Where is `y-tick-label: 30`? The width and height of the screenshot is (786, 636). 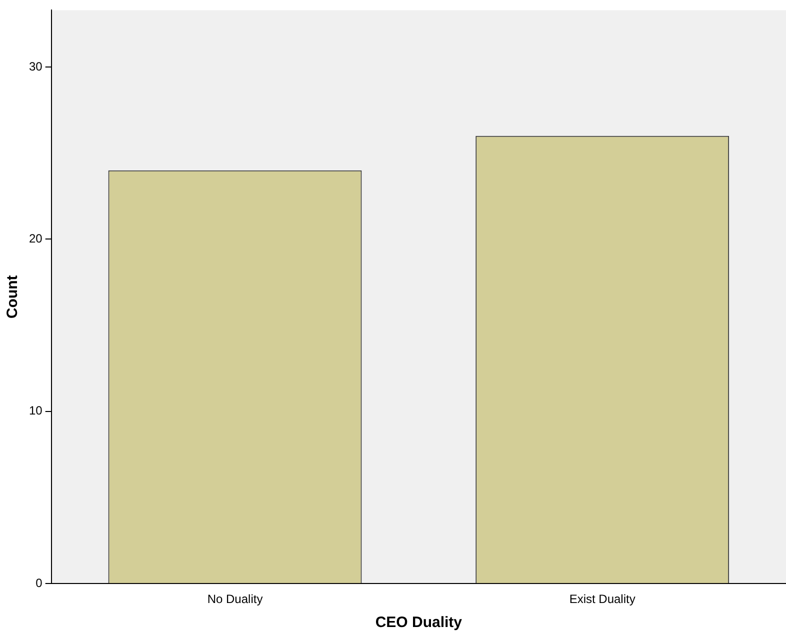 y-tick-label: 30 is located at coordinates (35, 66).